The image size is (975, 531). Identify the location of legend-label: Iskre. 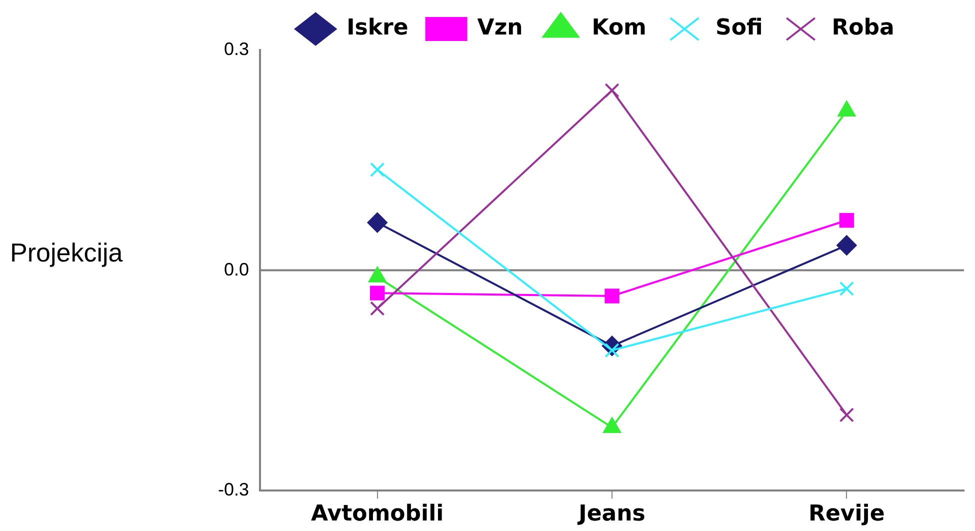
(377, 28).